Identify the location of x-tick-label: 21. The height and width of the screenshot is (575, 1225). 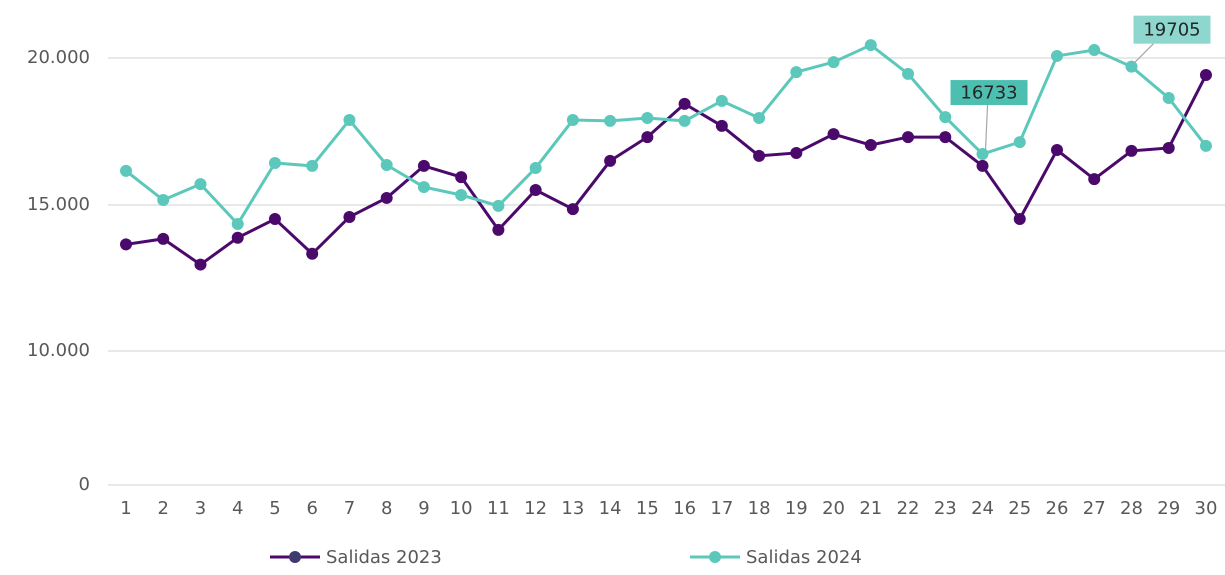
(870, 508).